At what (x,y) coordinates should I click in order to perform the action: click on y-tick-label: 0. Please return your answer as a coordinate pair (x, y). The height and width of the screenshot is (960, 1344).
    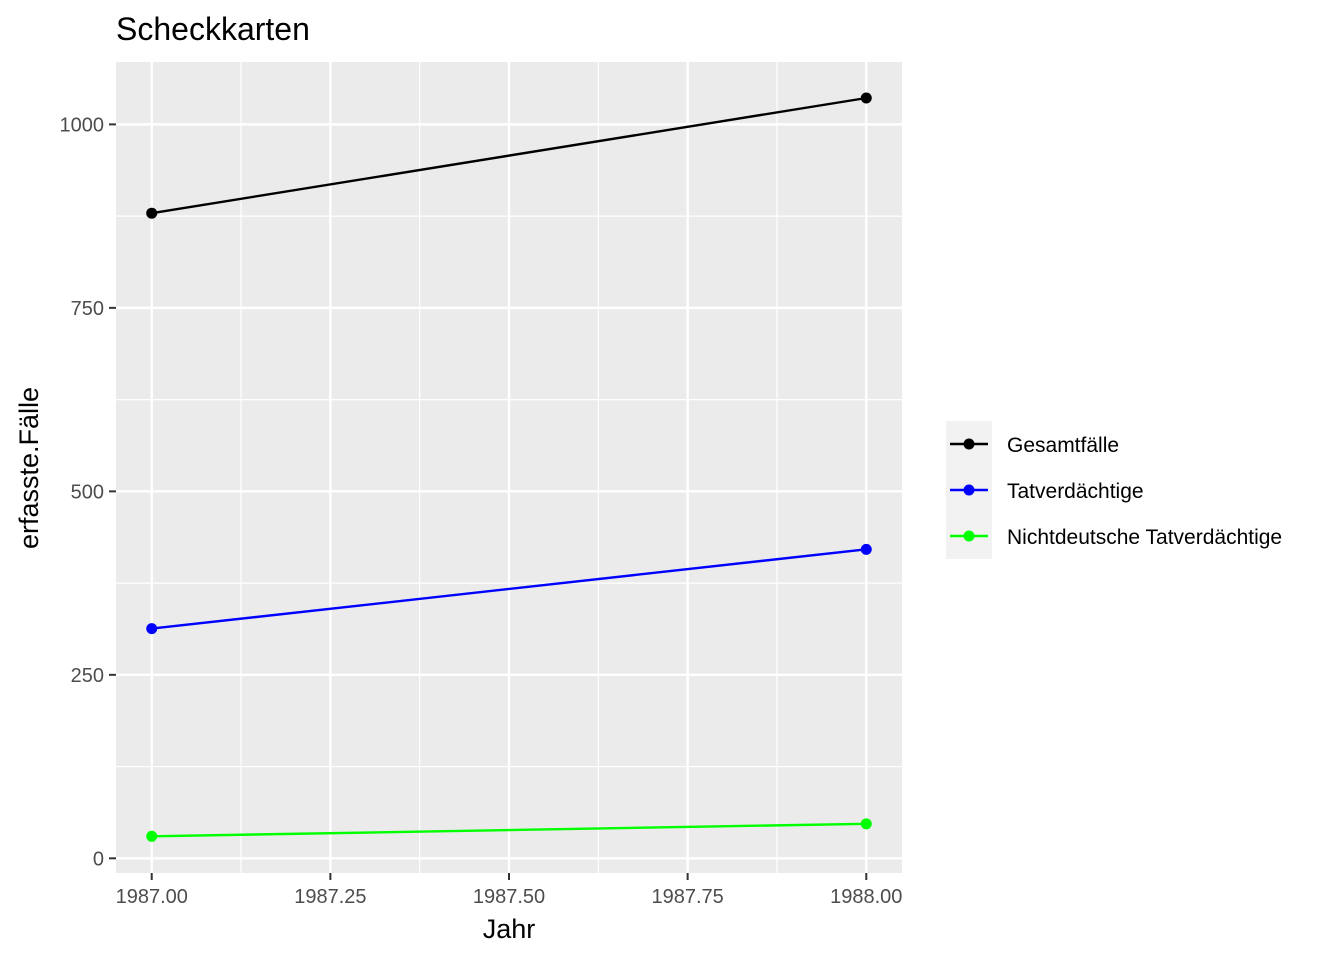
    Looking at the image, I should click on (98, 859).